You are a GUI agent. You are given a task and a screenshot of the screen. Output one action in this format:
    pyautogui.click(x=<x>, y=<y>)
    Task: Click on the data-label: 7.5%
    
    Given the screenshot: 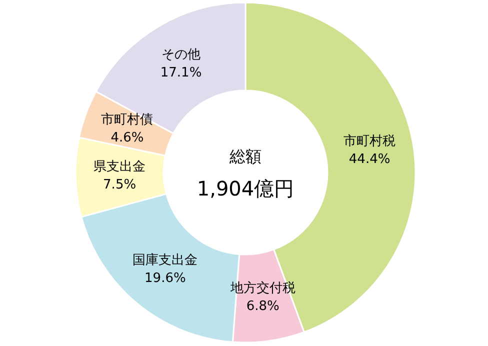 What is the action you would take?
    pyautogui.click(x=119, y=185)
    